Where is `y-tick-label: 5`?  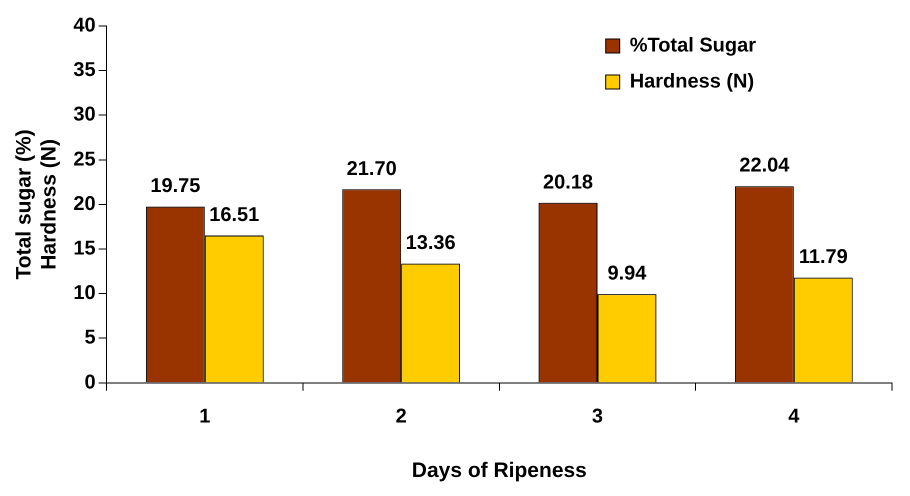 y-tick-label: 5 is located at coordinates (90, 337).